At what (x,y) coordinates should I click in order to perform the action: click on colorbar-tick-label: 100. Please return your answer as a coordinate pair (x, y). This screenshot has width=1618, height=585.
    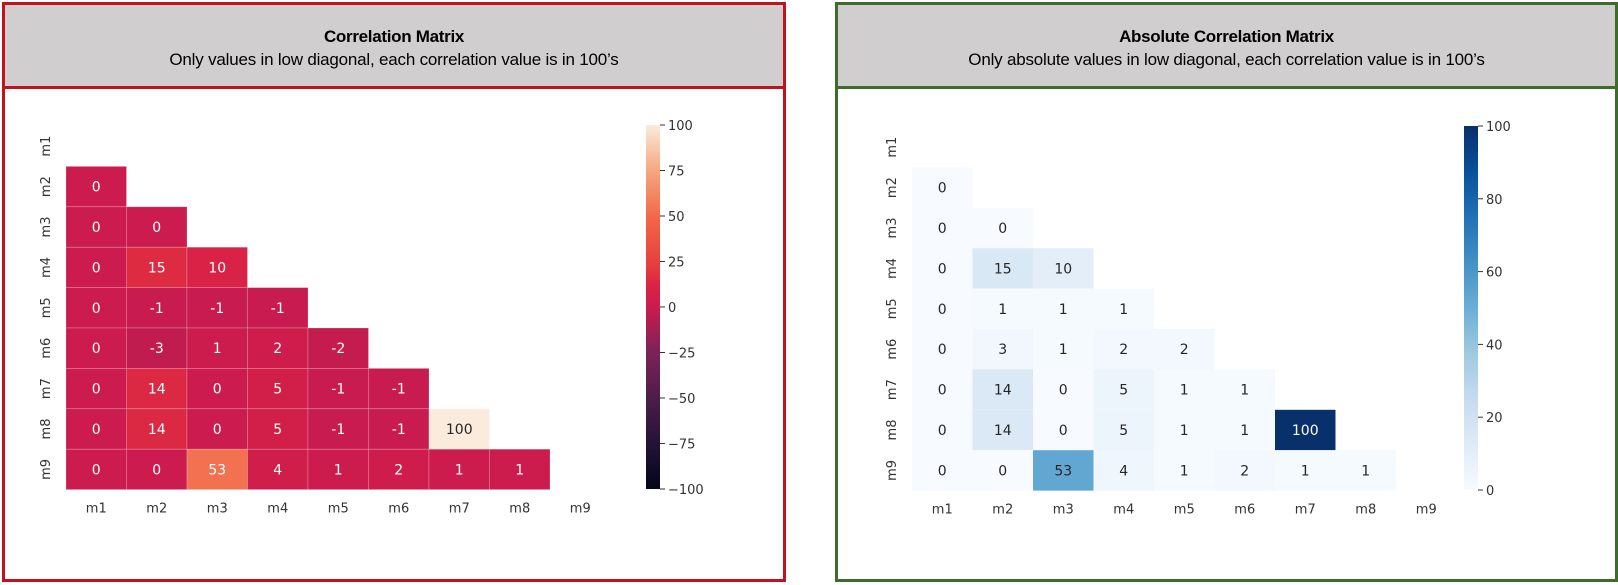
    Looking at the image, I should click on (680, 126).